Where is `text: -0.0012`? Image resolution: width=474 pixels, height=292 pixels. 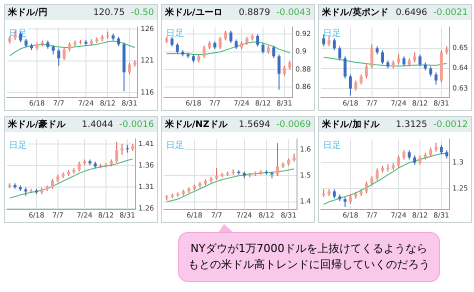
text: -0.0012 is located at coordinates (450, 125).